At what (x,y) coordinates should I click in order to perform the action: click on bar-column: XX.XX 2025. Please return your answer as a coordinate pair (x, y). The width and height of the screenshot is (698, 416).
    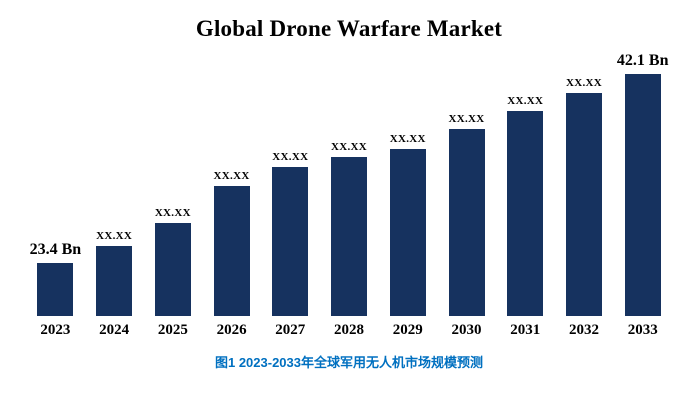
    Looking at the image, I should click on (172, 198).